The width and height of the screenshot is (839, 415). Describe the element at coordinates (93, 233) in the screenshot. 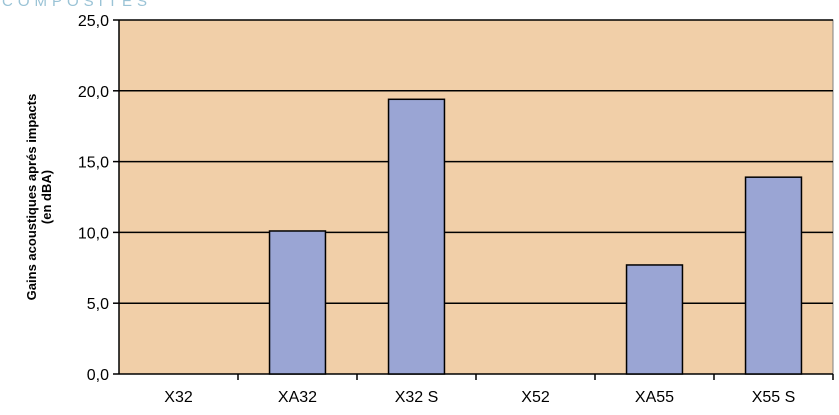

I see `y-tick-label: 10,0` at that location.